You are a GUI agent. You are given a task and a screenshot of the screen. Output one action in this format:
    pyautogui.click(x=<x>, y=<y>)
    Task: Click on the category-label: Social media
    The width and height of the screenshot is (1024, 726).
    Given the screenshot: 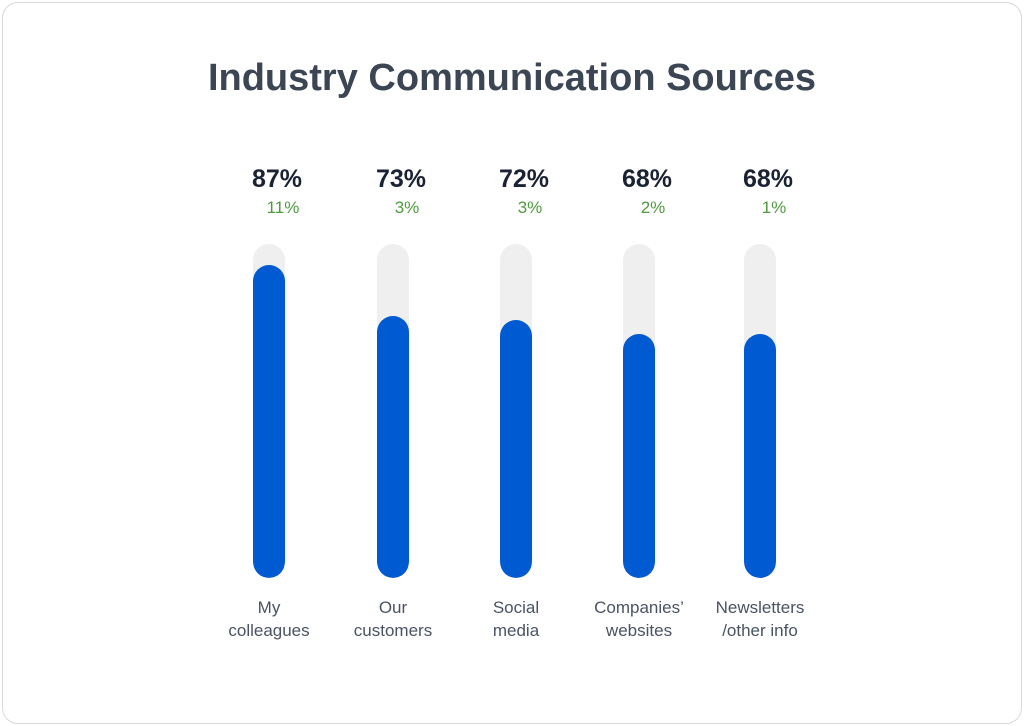 What is the action you would take?
    pyautogui.click(x=516, y=619)
    